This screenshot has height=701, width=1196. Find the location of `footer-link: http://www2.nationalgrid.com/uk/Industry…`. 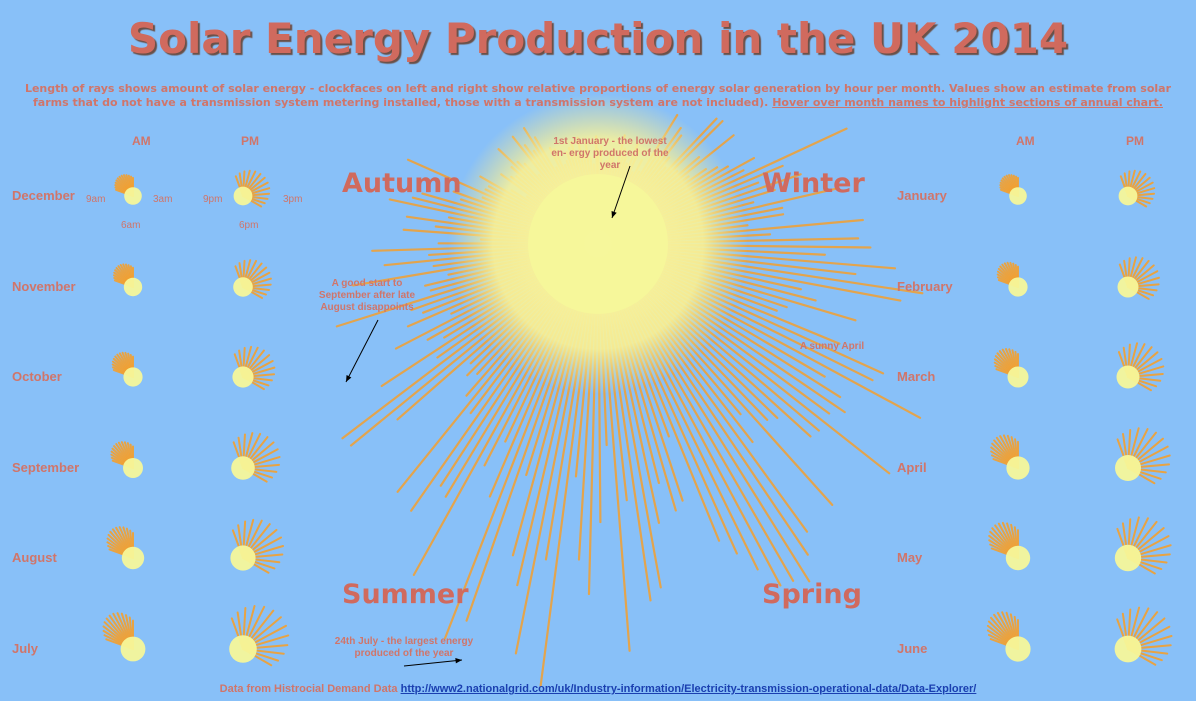

footer-link: http://www2.nationalgrid.com/uk/Industry… is located at coordinates (688, 689).